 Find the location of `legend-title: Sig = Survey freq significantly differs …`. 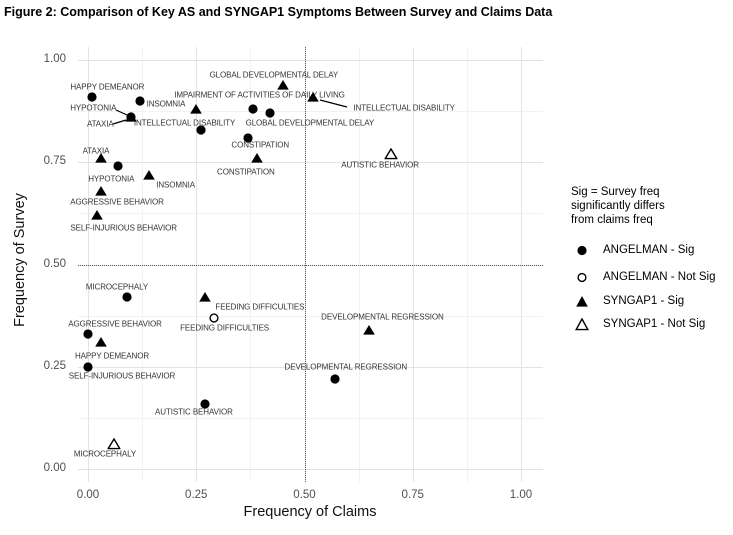

legend-title: Sig = Survey freq significantly differs … is located at coordinates (618, 206).